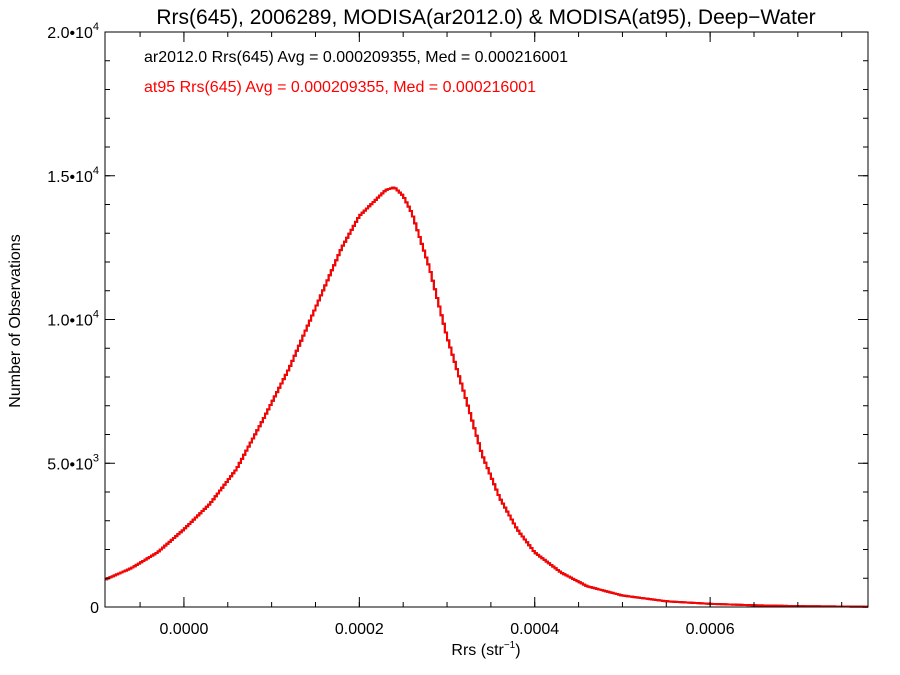  I want to click on x-axis-label-base: Rrs (str, so click(477, 650).